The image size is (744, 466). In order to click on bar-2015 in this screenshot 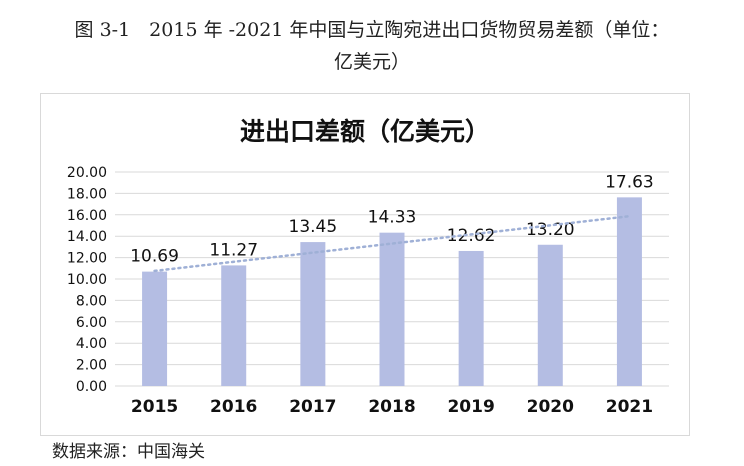, I will do `click(155, 328)`.